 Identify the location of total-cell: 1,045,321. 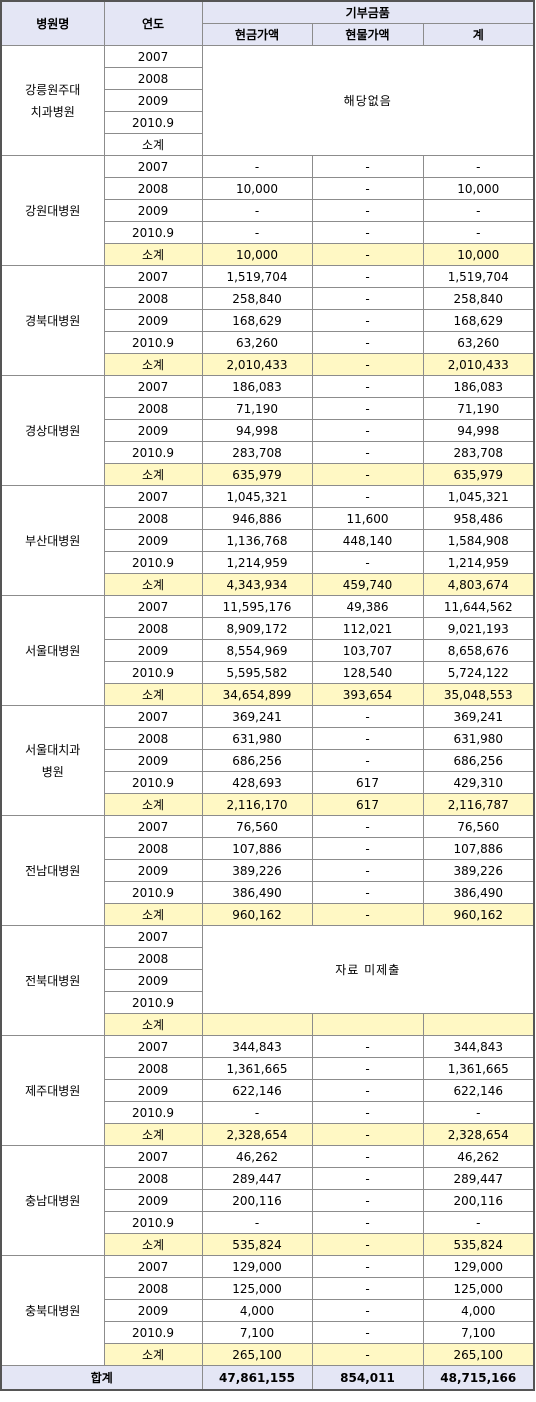
(478, 496).